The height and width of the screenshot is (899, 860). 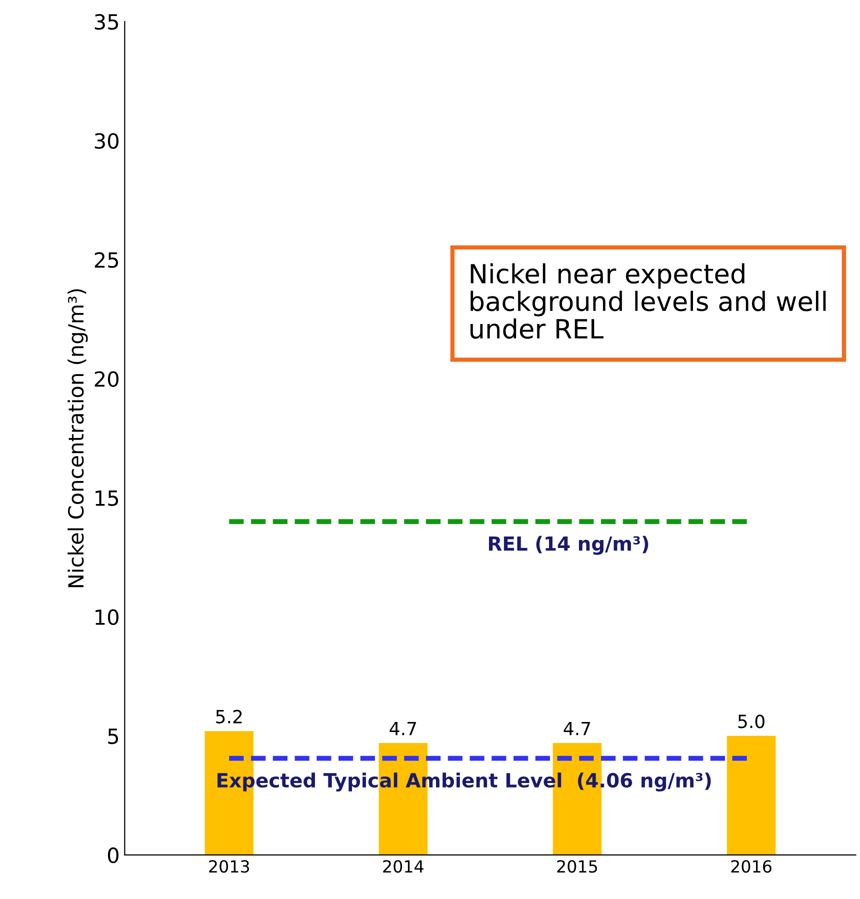 What do you see at coordinates (106, 260) in the screenshot?
I see `y-tick-label: 25` at bounding box center [106, 260].